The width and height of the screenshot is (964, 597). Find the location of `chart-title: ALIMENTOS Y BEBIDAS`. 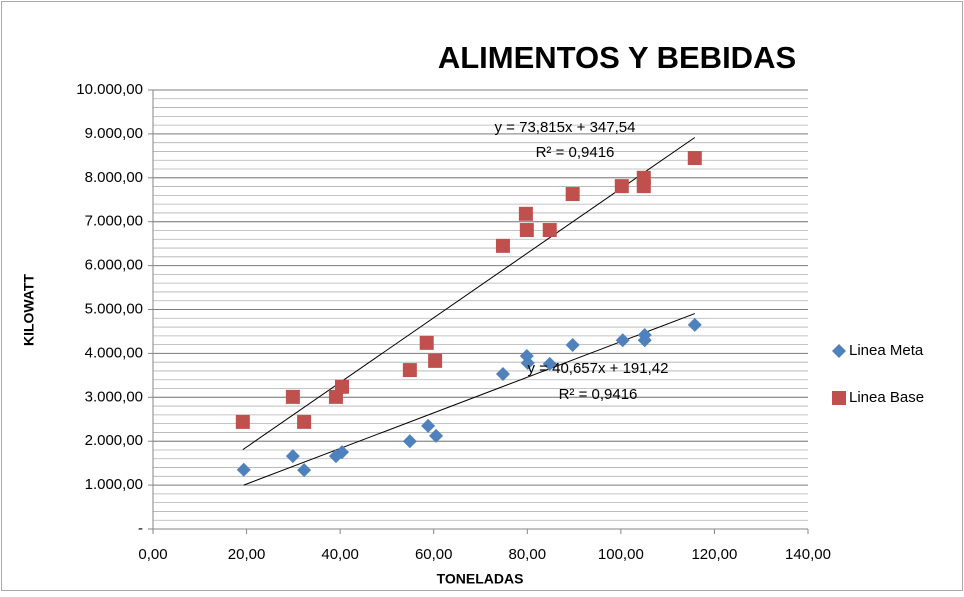

chart-title: ALIMENTOS Y BEBIDAS is located at coordinates (617, 57).